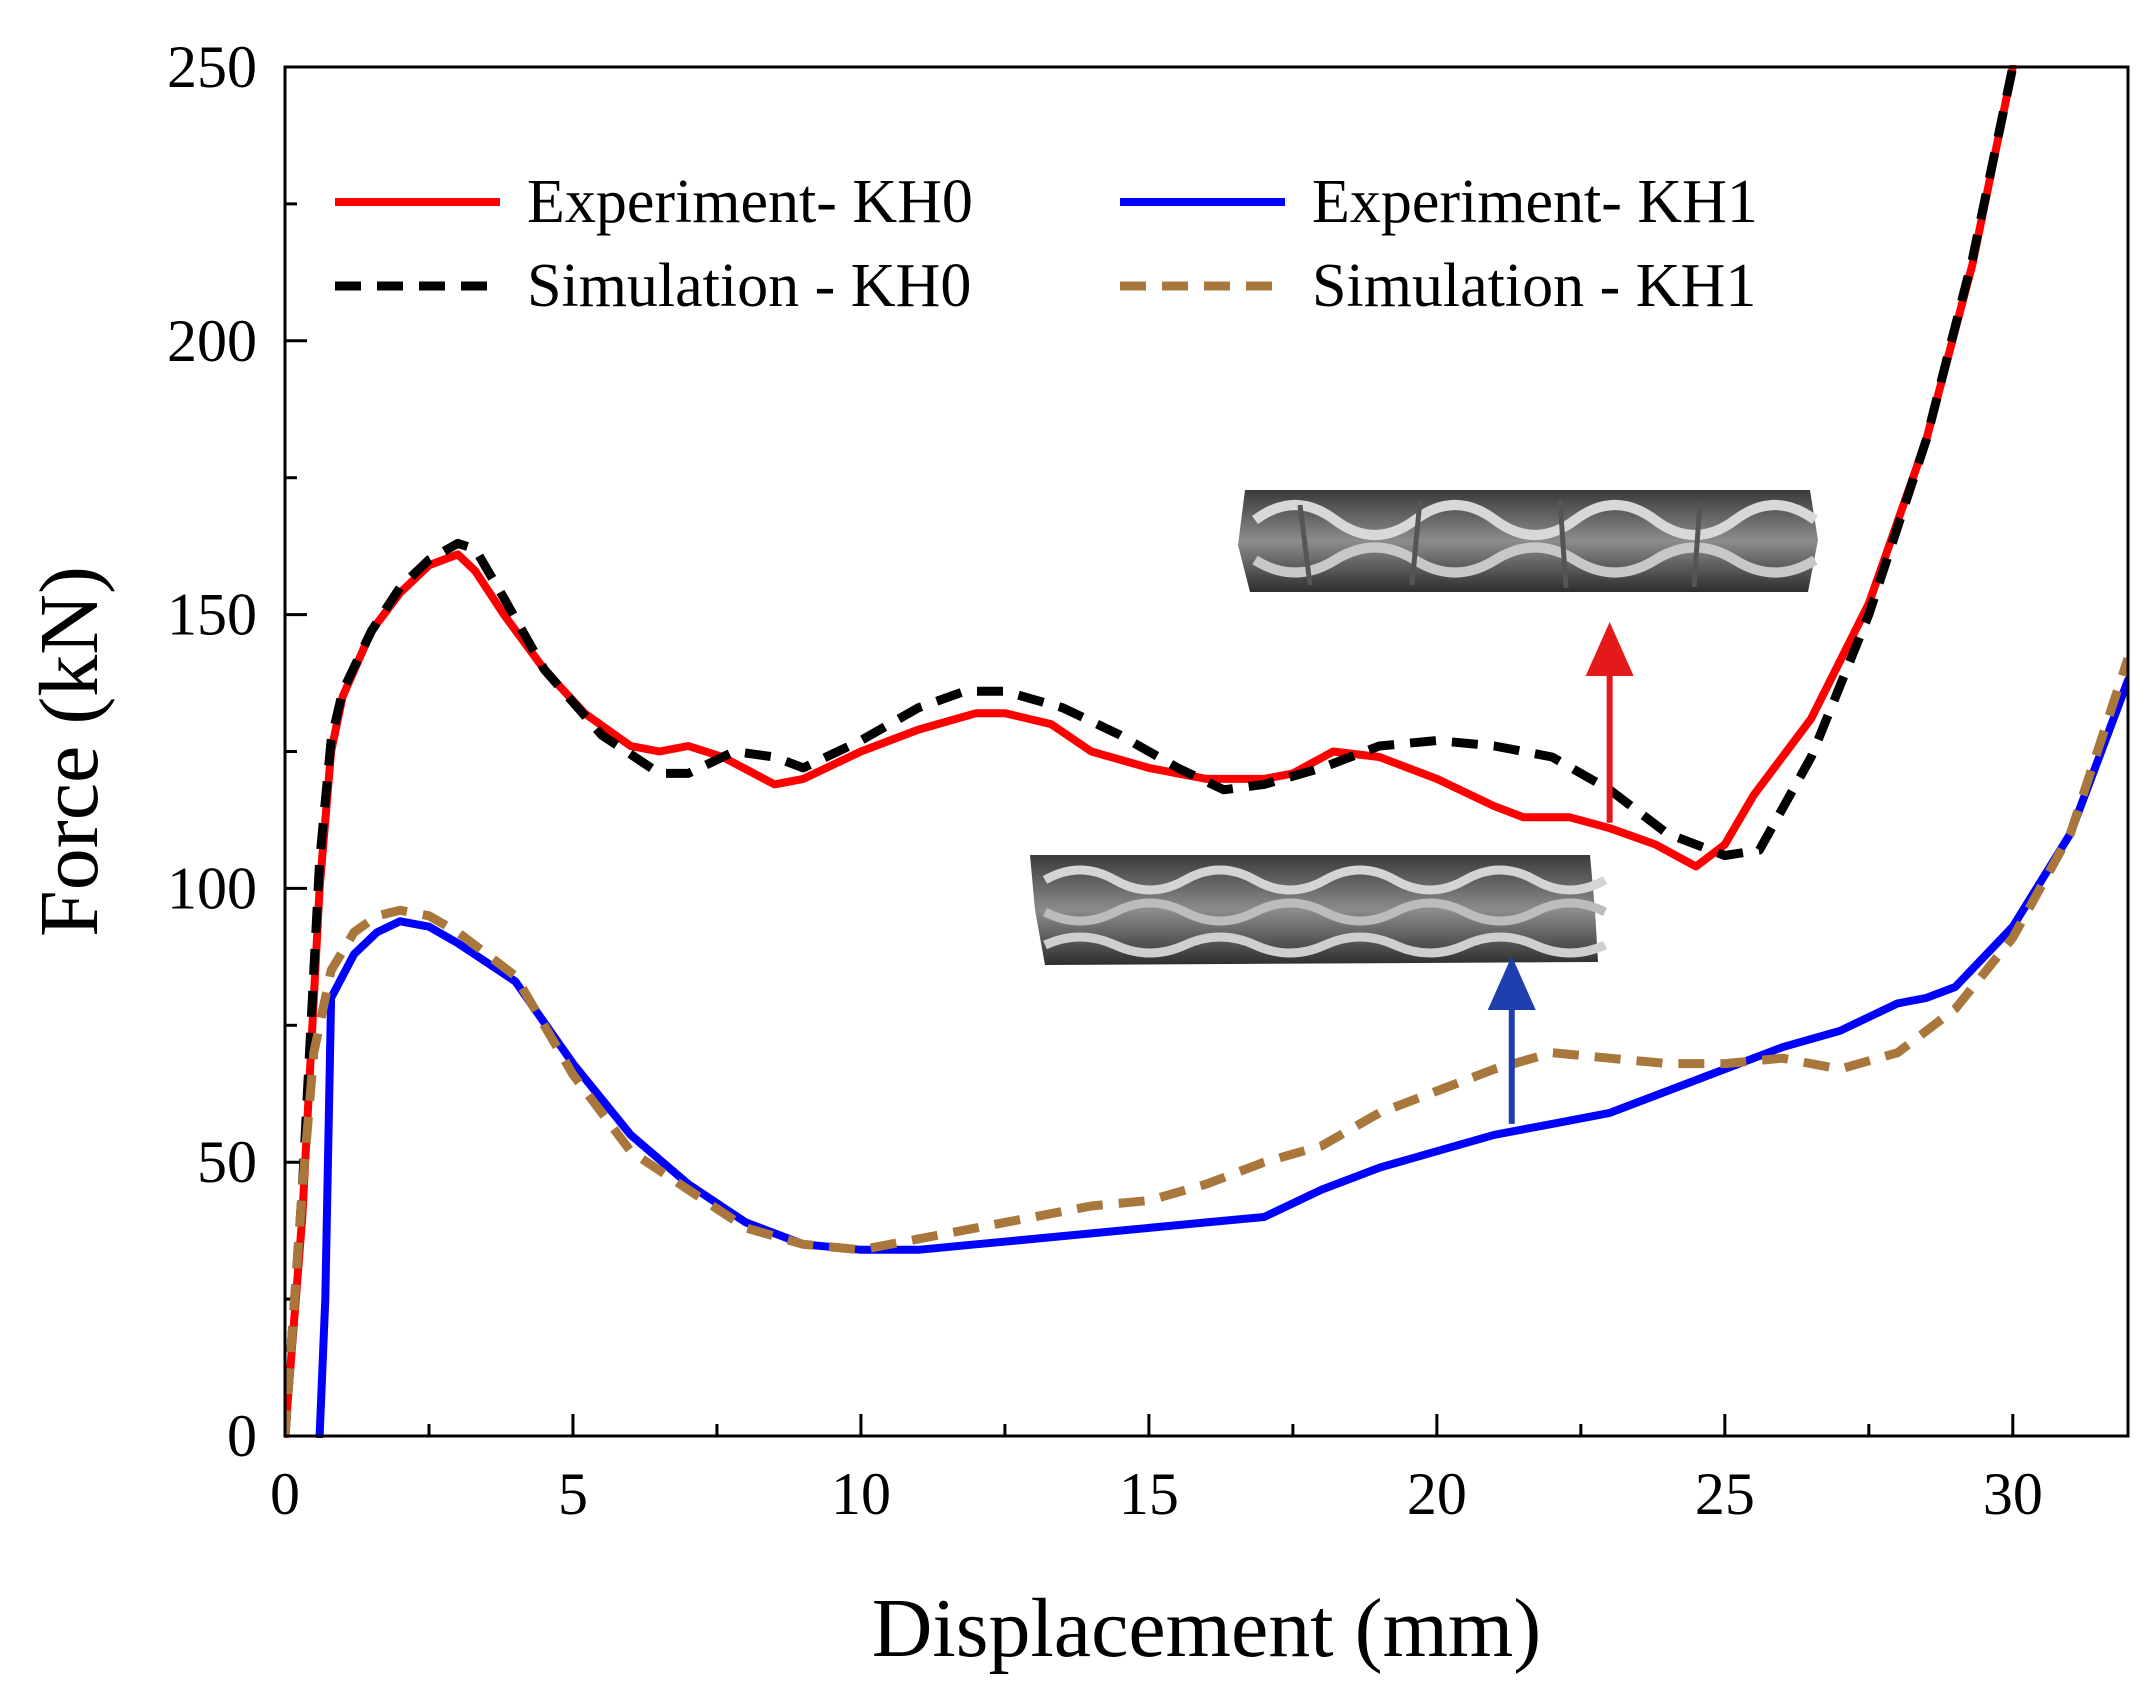  I want to click on y-tick-label: 200, so click(212, 341).